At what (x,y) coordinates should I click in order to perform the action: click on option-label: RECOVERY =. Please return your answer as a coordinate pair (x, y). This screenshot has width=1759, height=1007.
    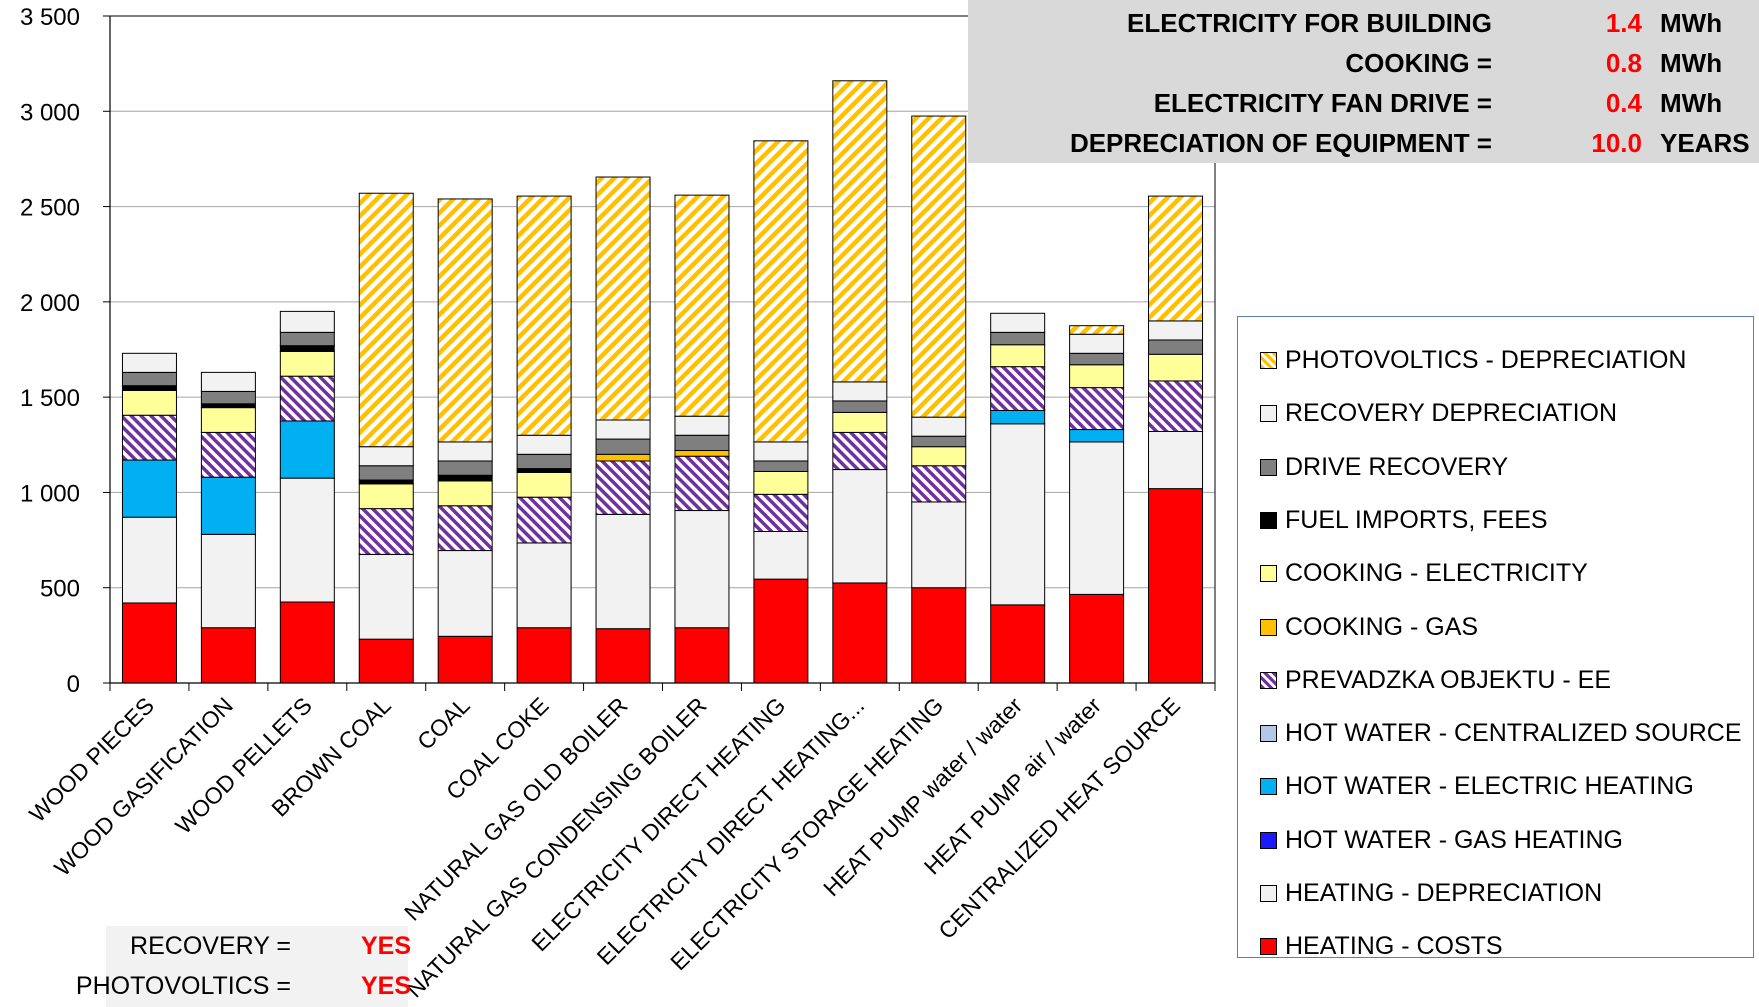
    Looking at the image, I should click on (210, 946).